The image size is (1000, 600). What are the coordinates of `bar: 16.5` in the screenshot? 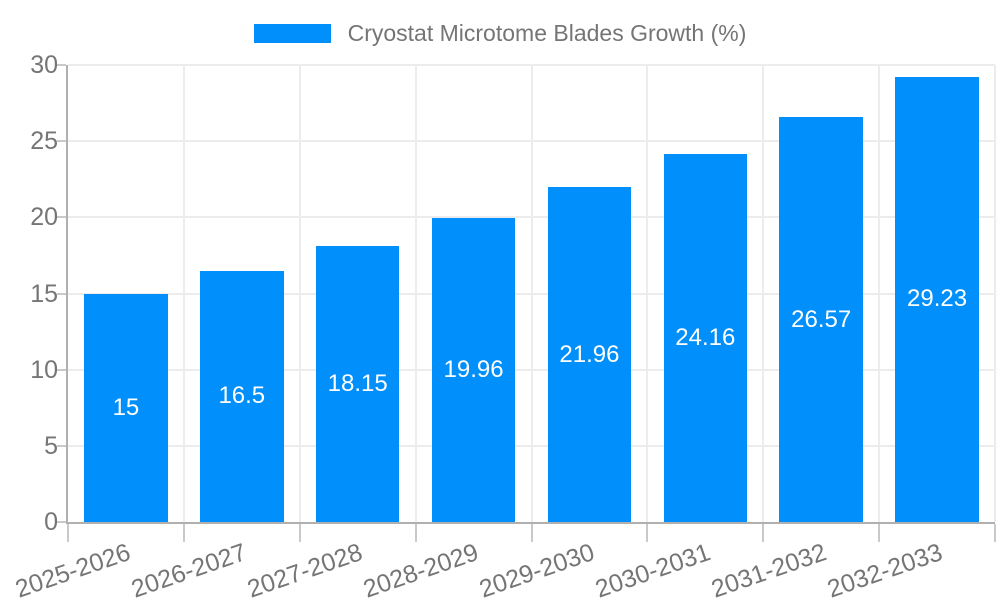 It's located at (242, 396).